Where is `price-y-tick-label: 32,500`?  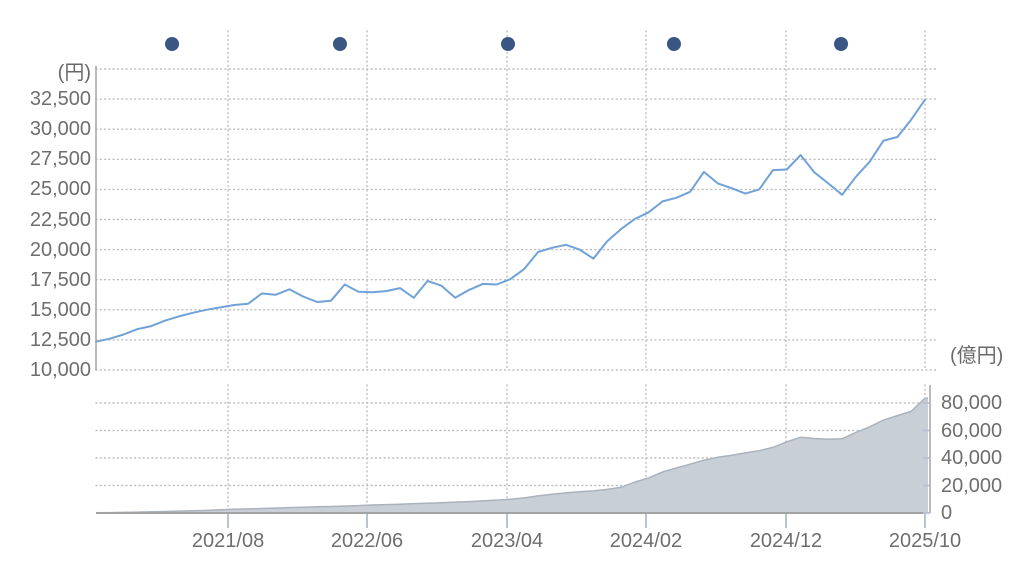
price-y-tick-label: 32,500 is located at coordinates (60, 99).